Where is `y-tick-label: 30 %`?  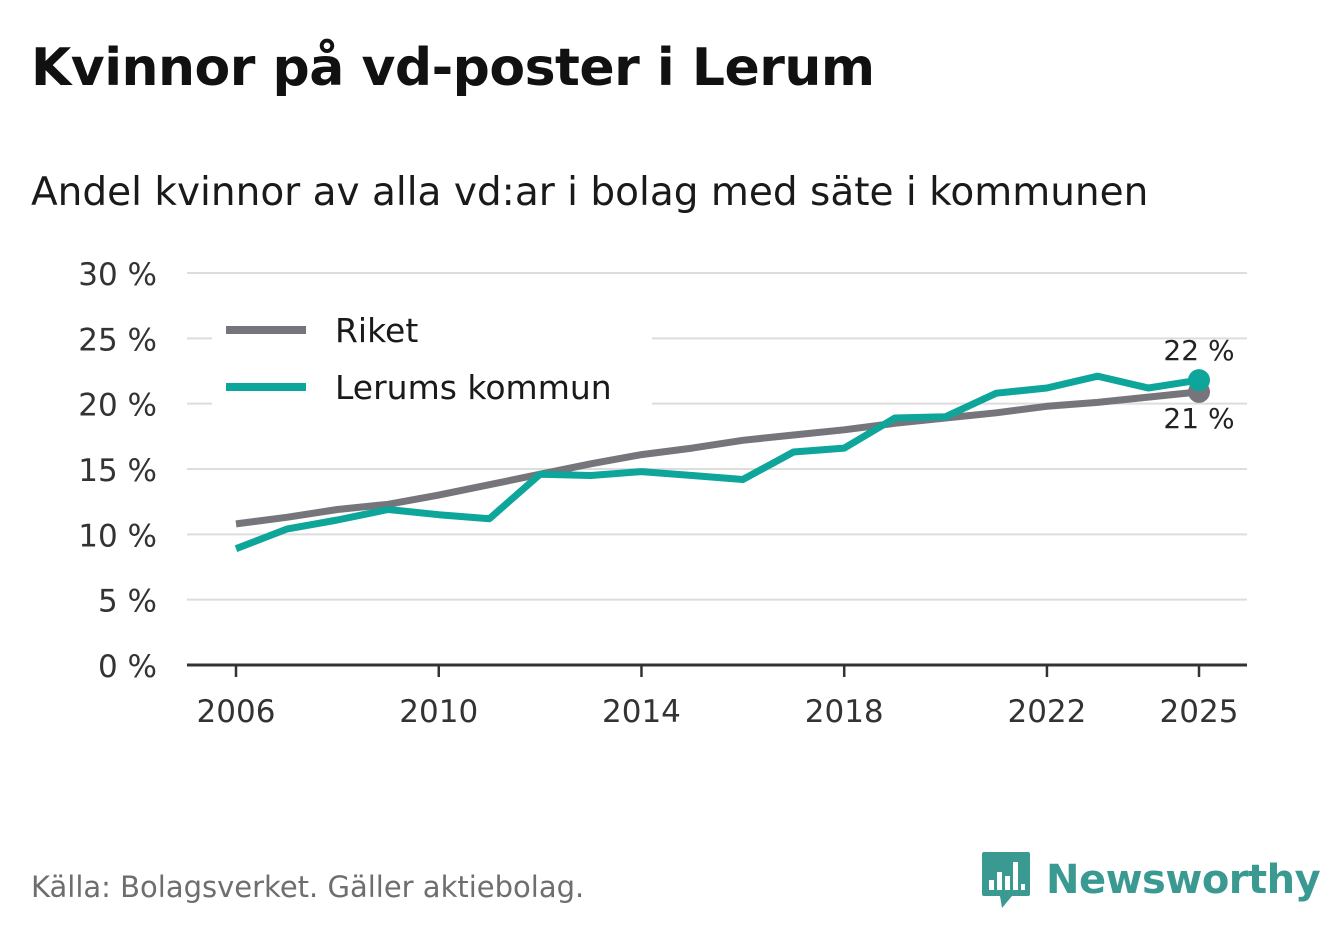
y-tick-label: 30 % is located at coordinates (117, 275).